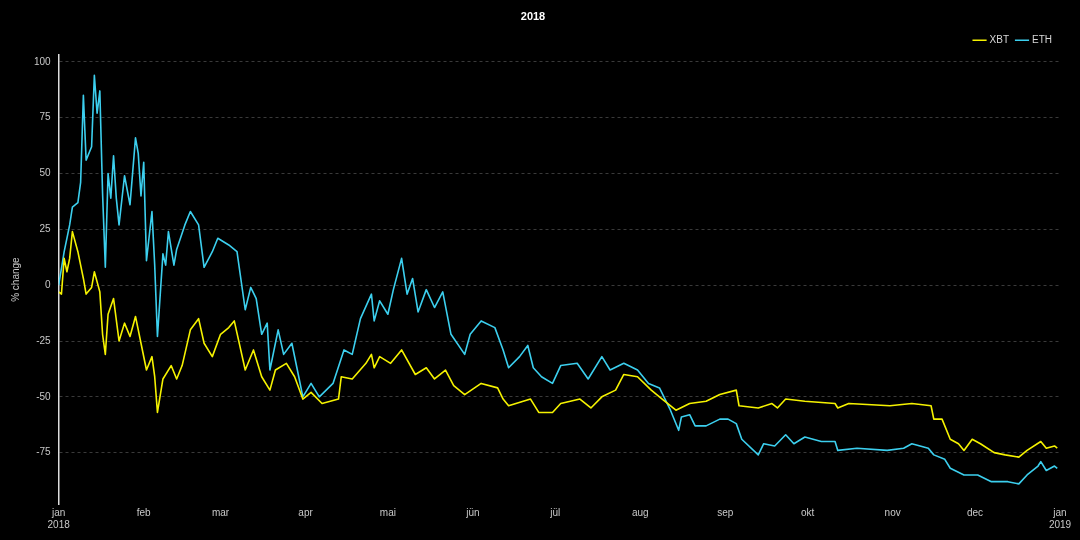  I want to click on y-tick-label: 50, so click(45, 173).